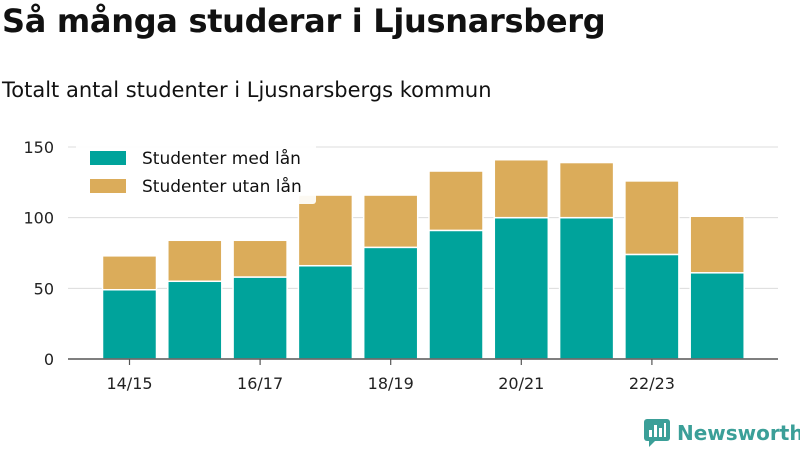  I want to click on x-tick-label: 16/17, so click(260, 383).